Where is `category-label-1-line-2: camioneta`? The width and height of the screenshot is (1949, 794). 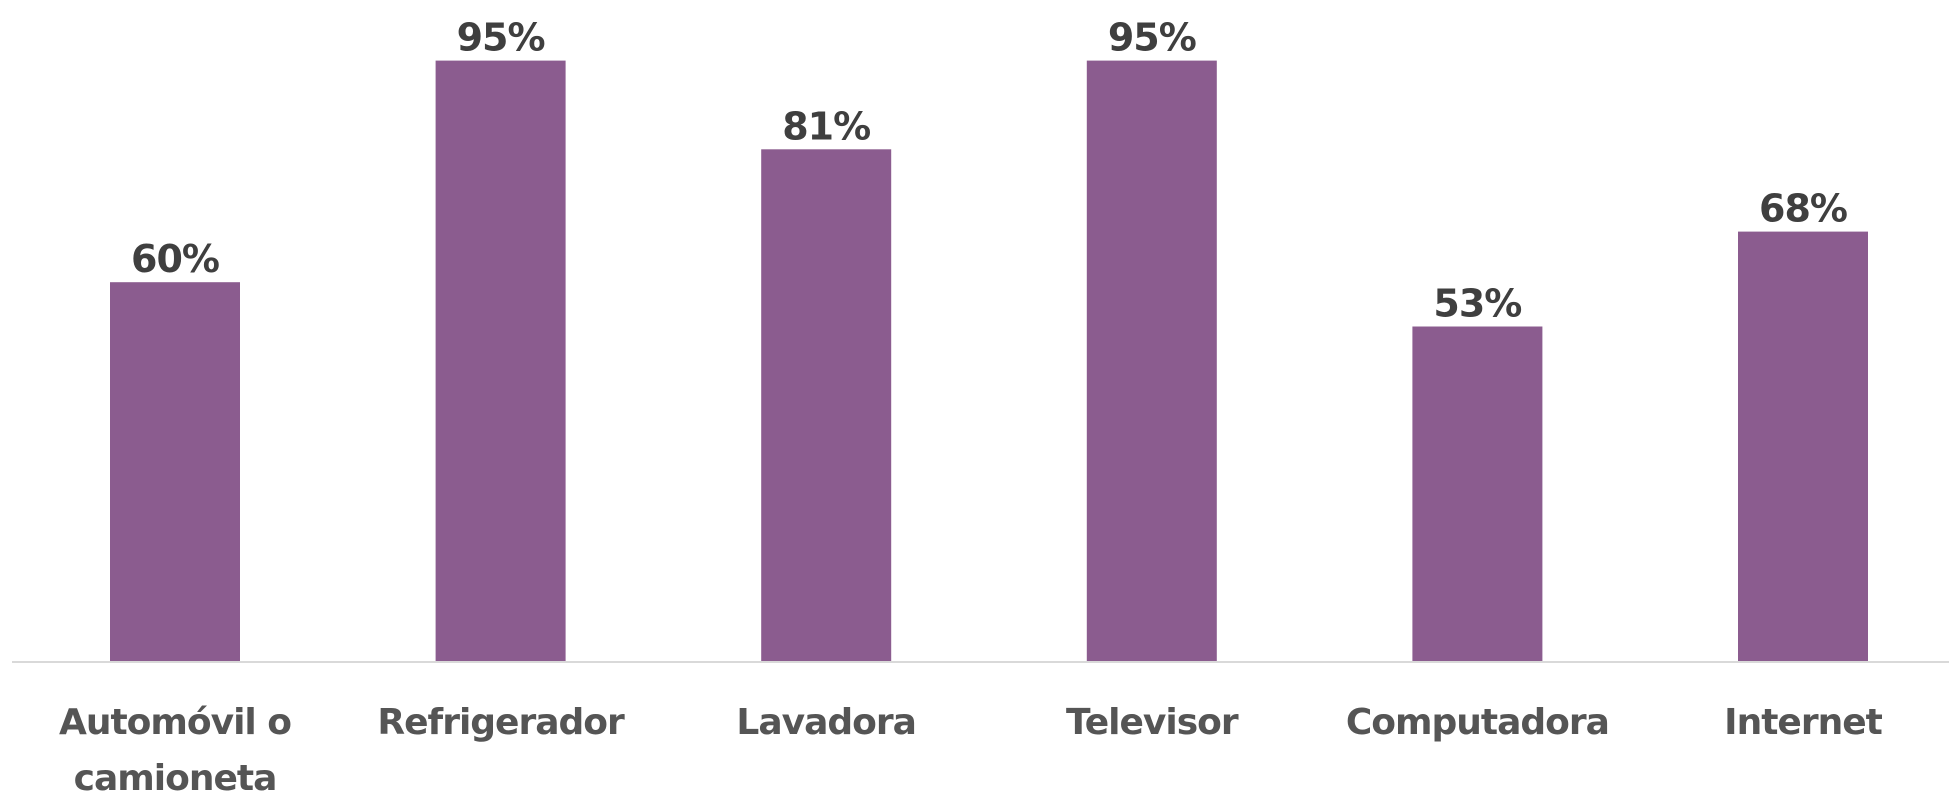 category-label-1-line-2: camioneta is located at coordinates (175, 776).